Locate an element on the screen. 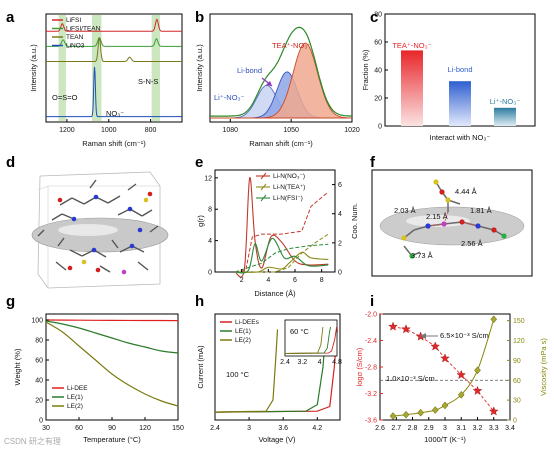 Image resolution: width=554 pixels, height=450 pixels. panel-e-legend: Li-N(NO₃⁻) Li-N(TEA⁺) Li-N(FSI⁻) is located at coordinates (280, 187).